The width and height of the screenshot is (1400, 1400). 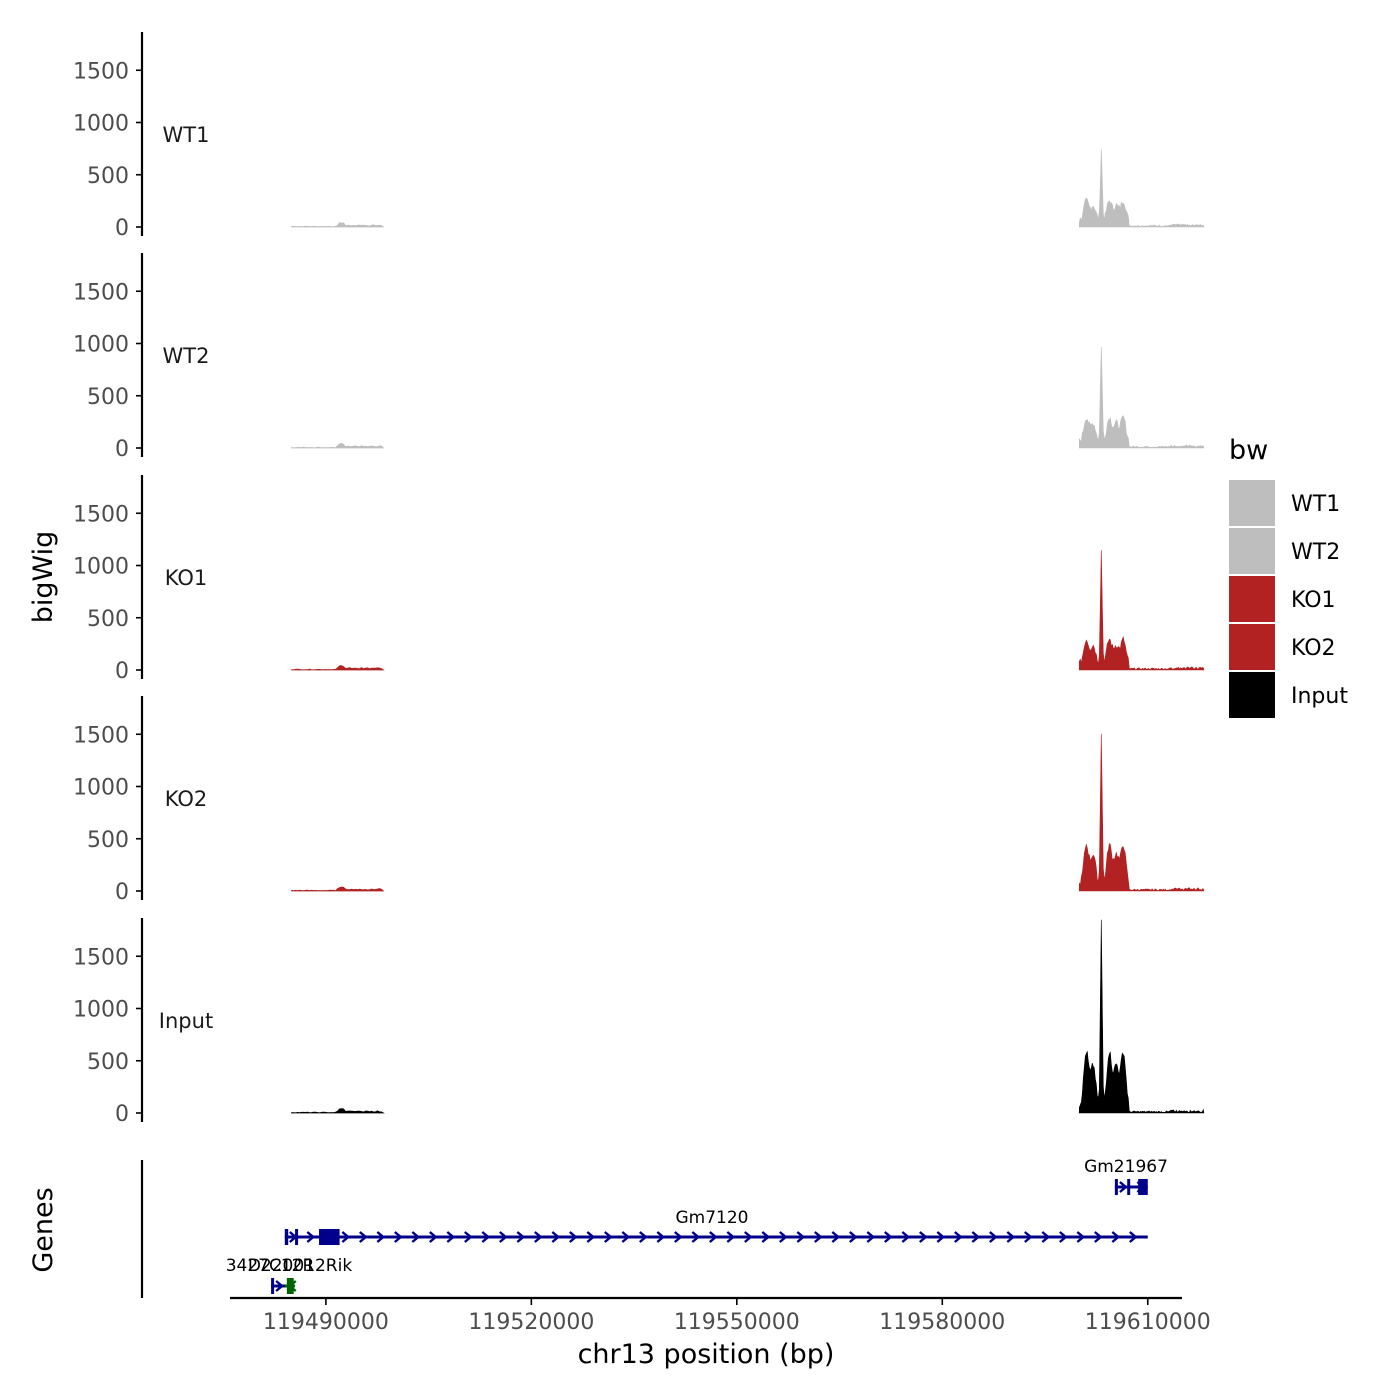 What do you see at coordinates (1248, 450) in the screenshot?
I see `legend-title: bw` at bounding box center [1248, 450].